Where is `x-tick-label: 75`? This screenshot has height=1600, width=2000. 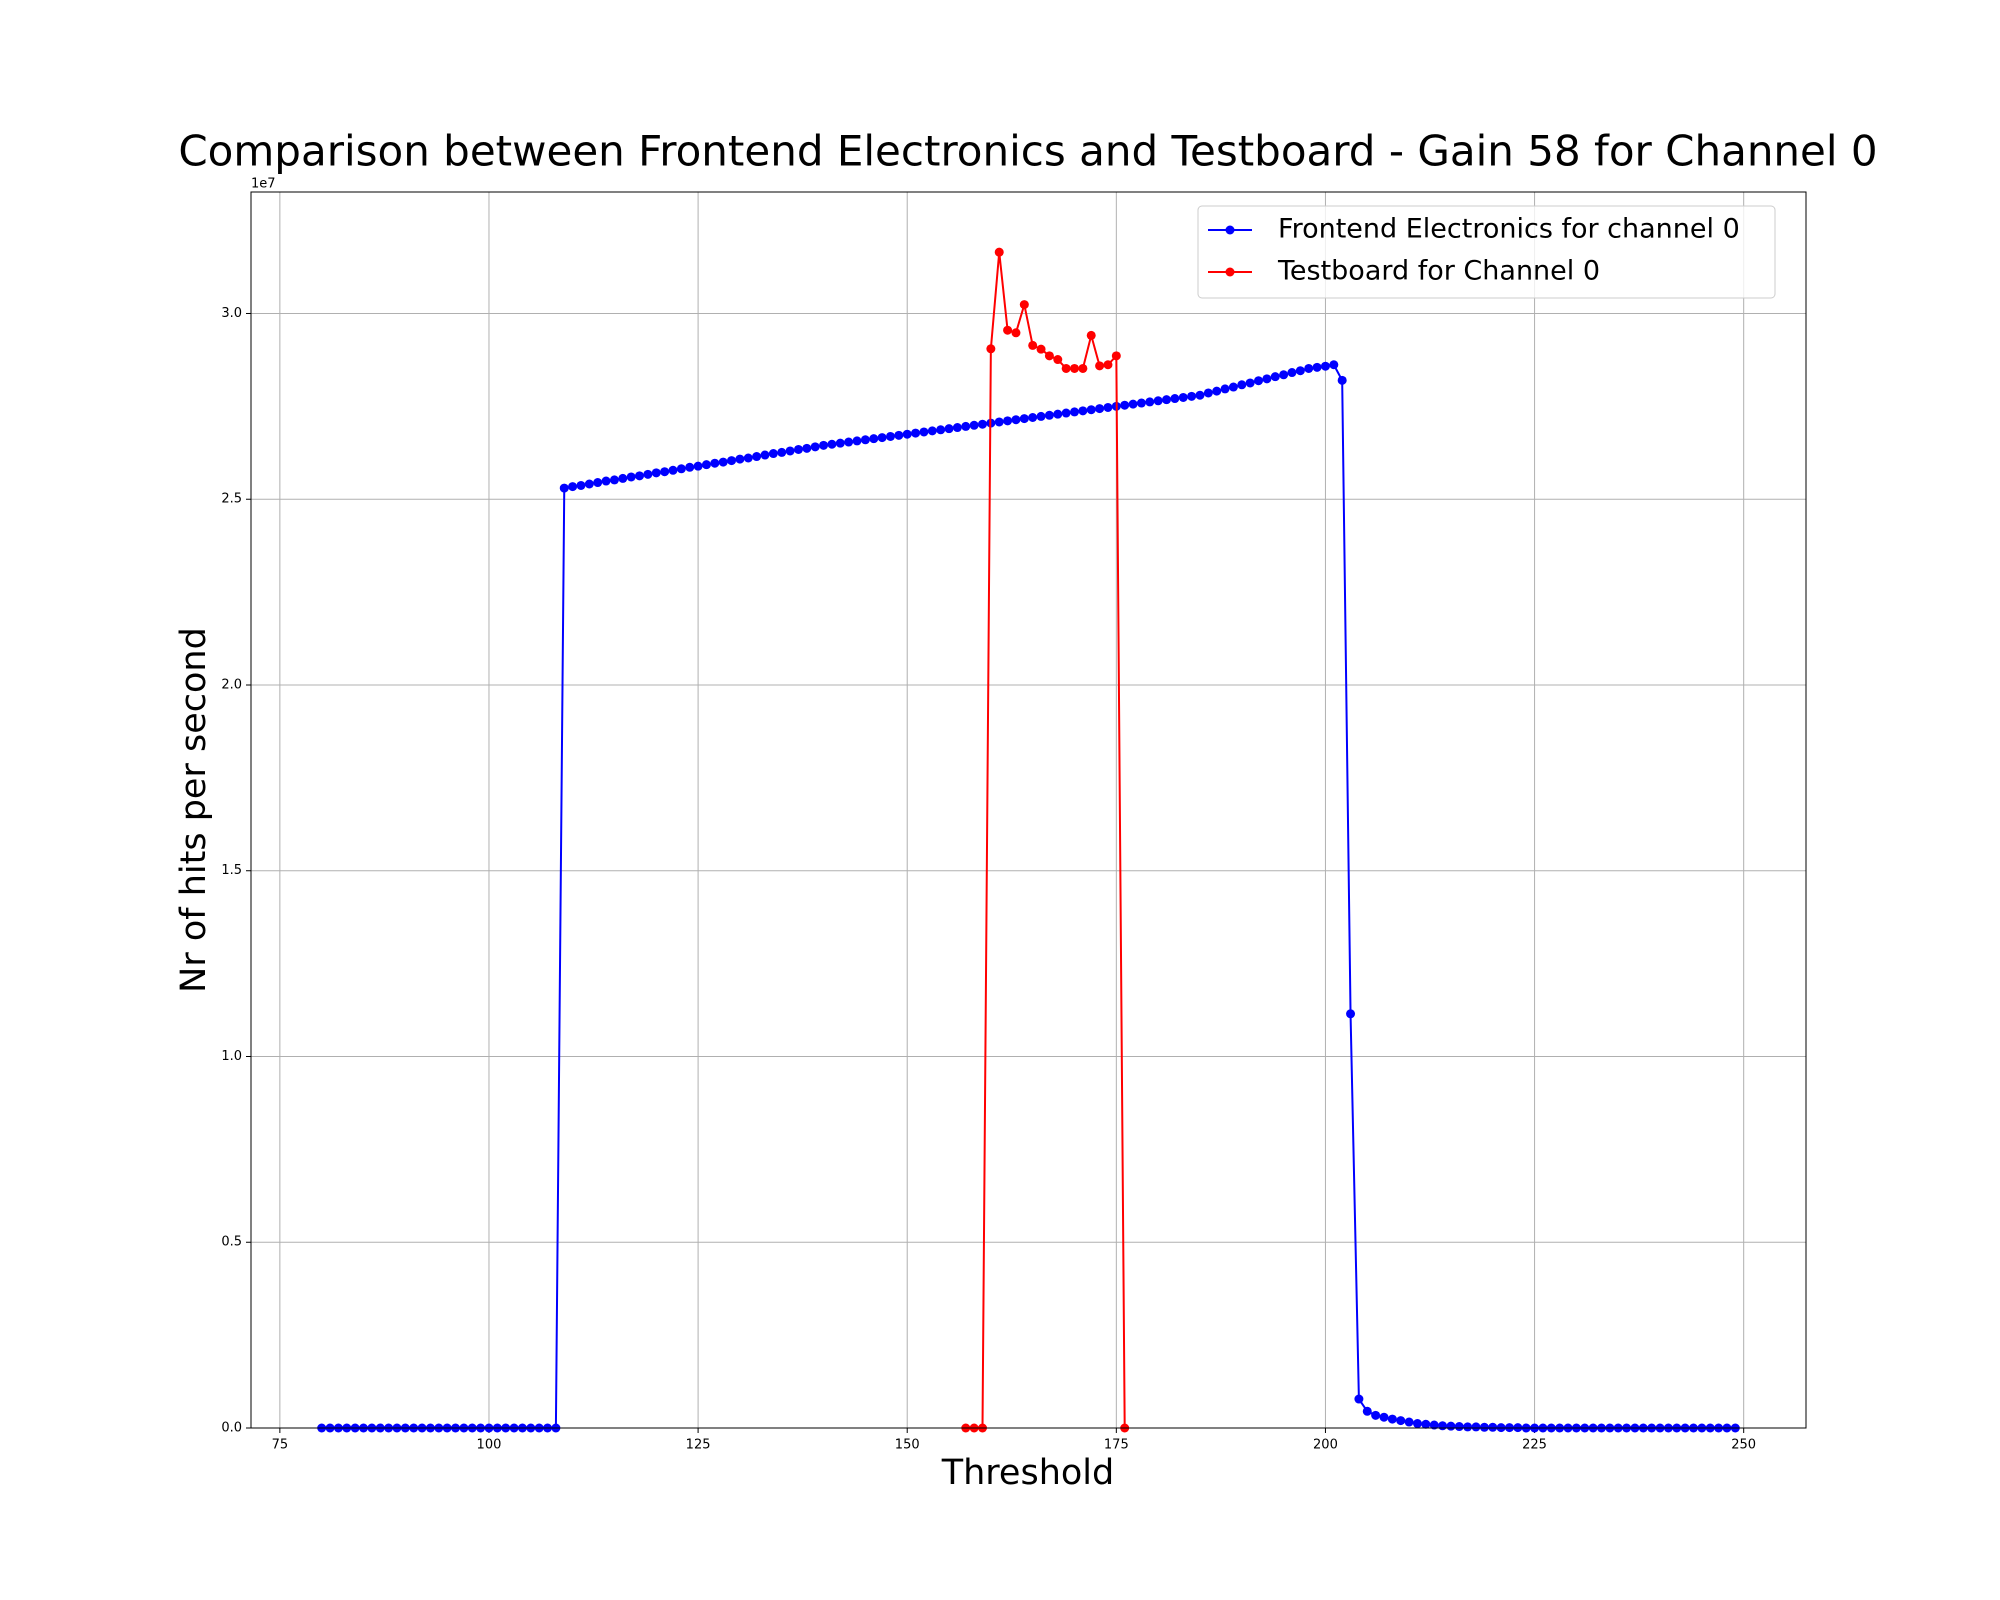
x-tick-label: 75 is located at coordinates (280, 1445).